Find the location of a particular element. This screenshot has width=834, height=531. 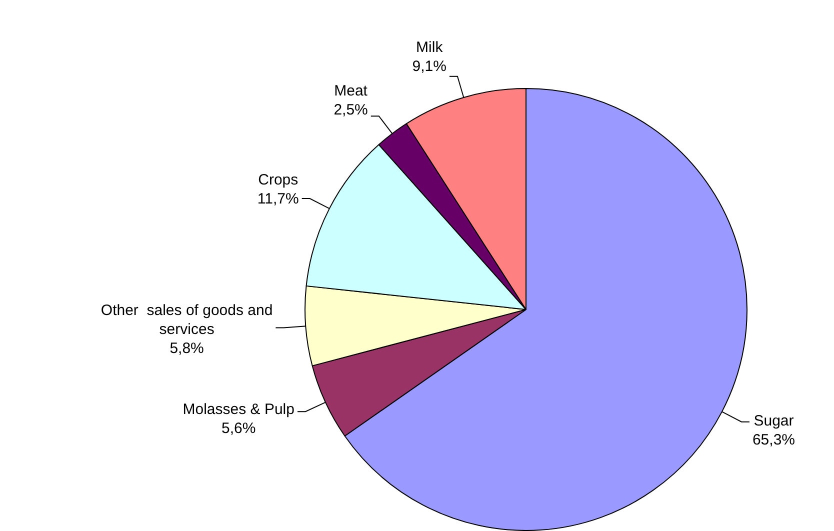

slice-label: Sugar is located at coordinates (774, 421).